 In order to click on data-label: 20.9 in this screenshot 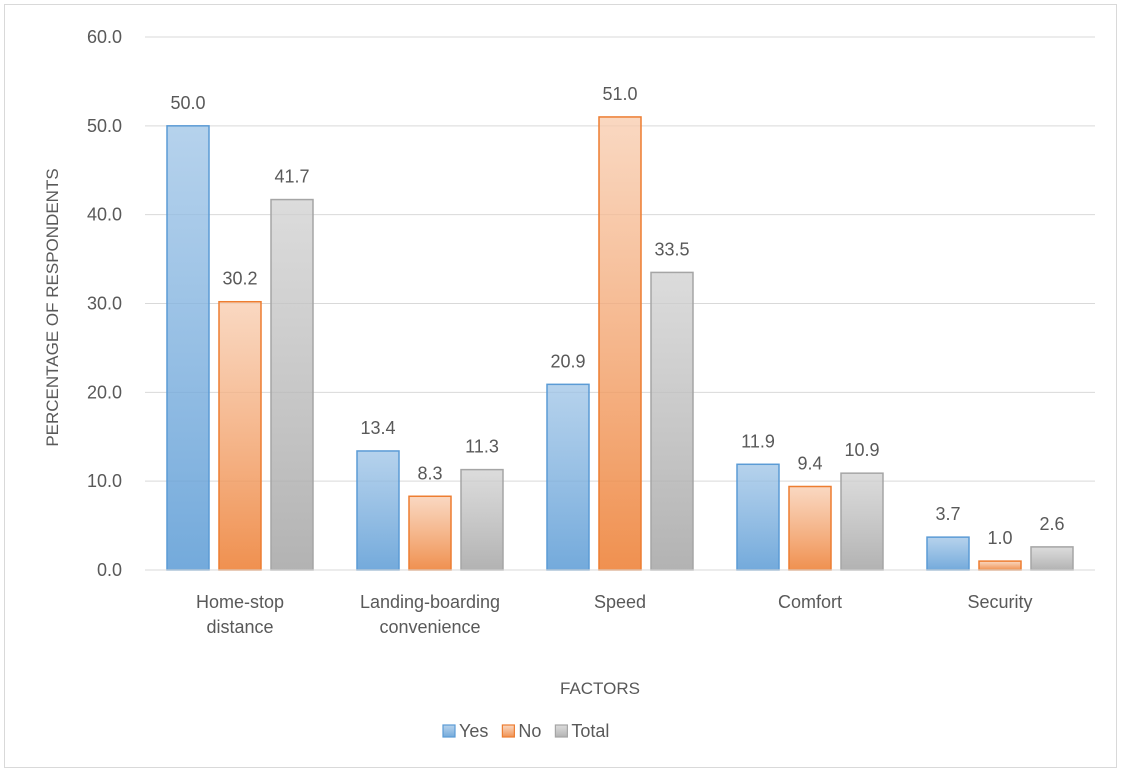, I will do `click(567, 361)`.